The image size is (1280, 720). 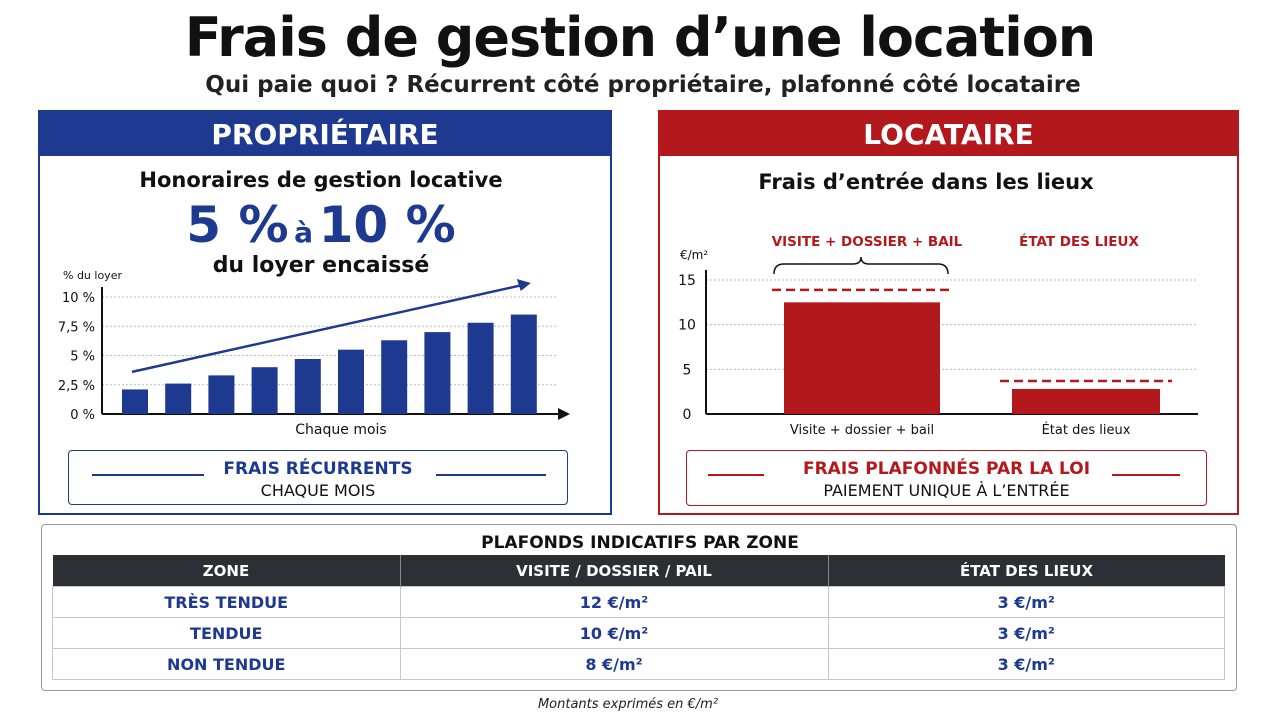 I want to click on y-tick-label: 7,5 %, so click(x=76, y=327).